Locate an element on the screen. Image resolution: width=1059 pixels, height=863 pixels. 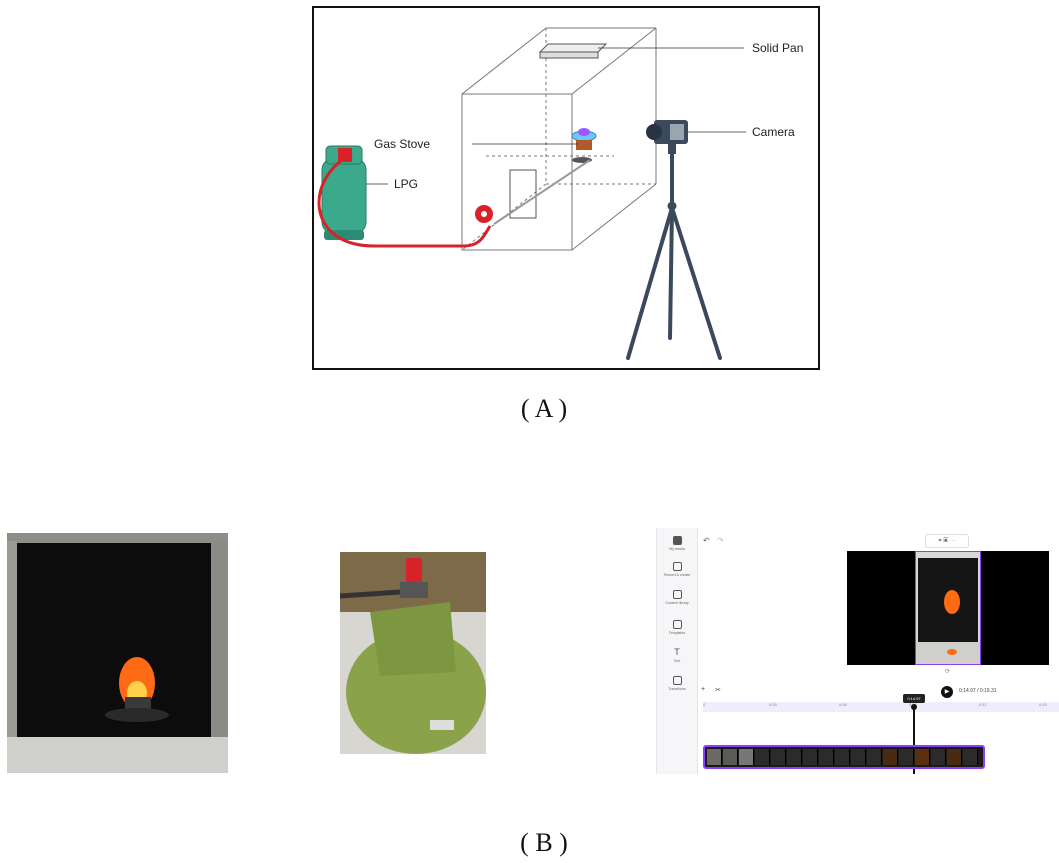
gas-stove is located at coordinates (545, 176).